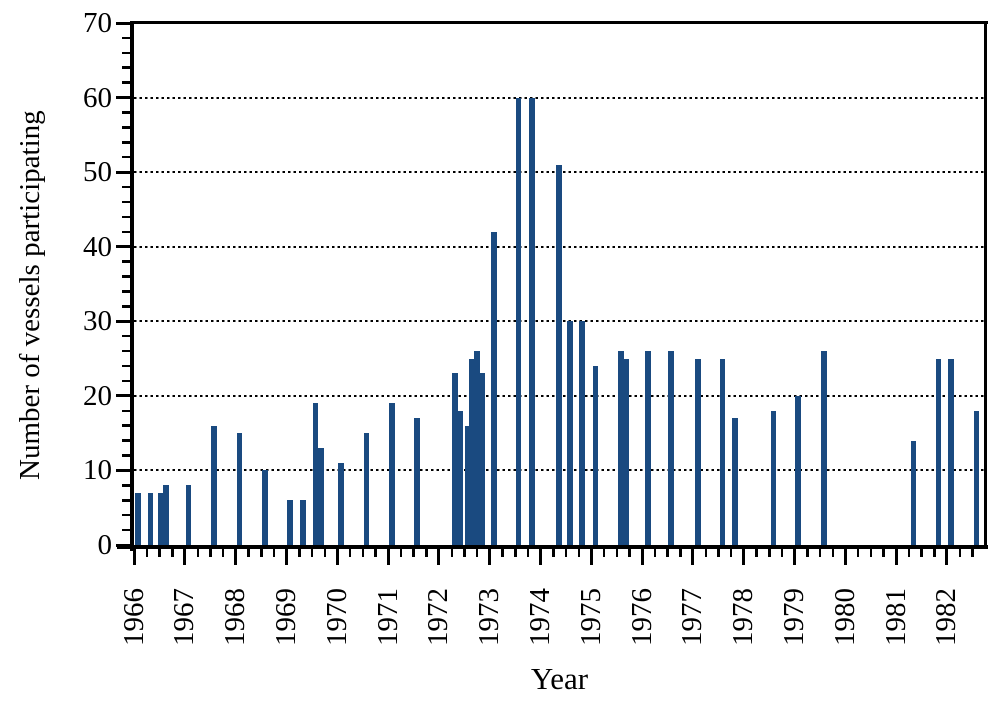  I want to click on y-tick-label-10: 10, so click(97, 470).